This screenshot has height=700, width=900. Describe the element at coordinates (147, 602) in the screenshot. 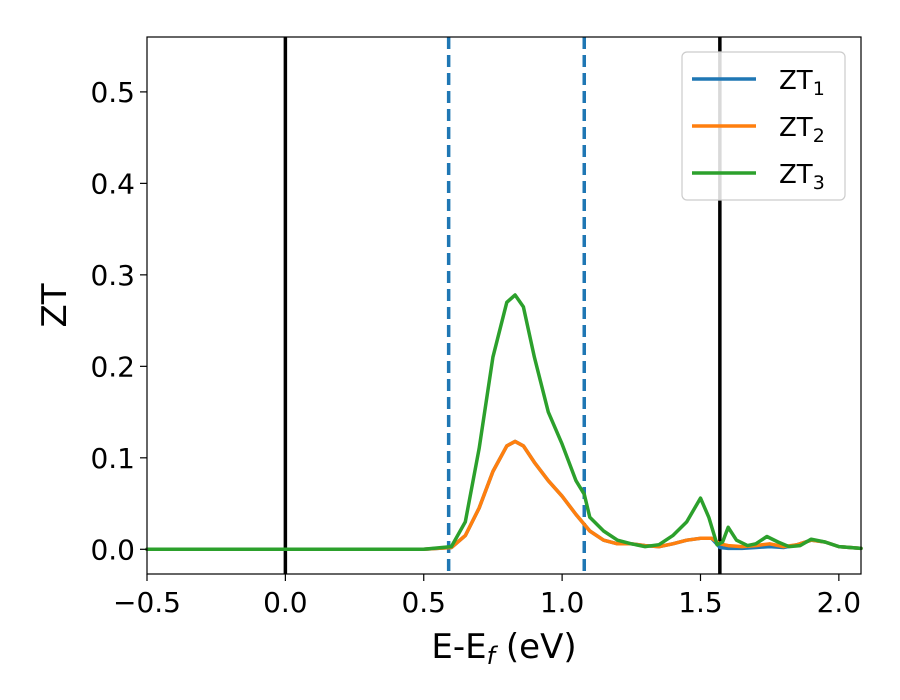

I see `x-tick-label: −0.5` at that location.